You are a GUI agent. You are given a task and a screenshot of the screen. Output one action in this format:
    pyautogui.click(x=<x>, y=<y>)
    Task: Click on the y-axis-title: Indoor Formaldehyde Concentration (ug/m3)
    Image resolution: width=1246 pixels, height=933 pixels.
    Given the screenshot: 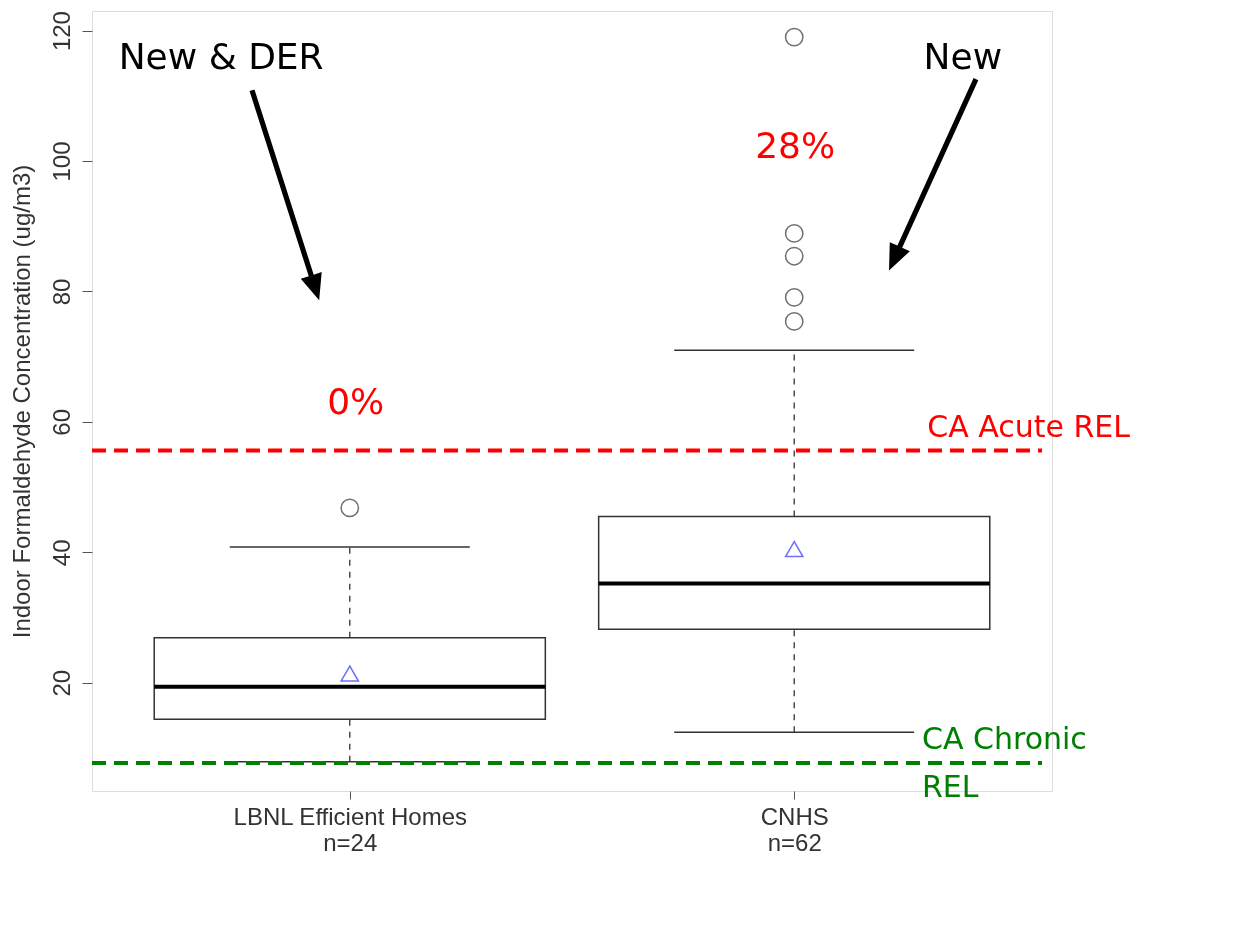 What is the action you would take?
    pyautogui.click(x=21, y=401)
    